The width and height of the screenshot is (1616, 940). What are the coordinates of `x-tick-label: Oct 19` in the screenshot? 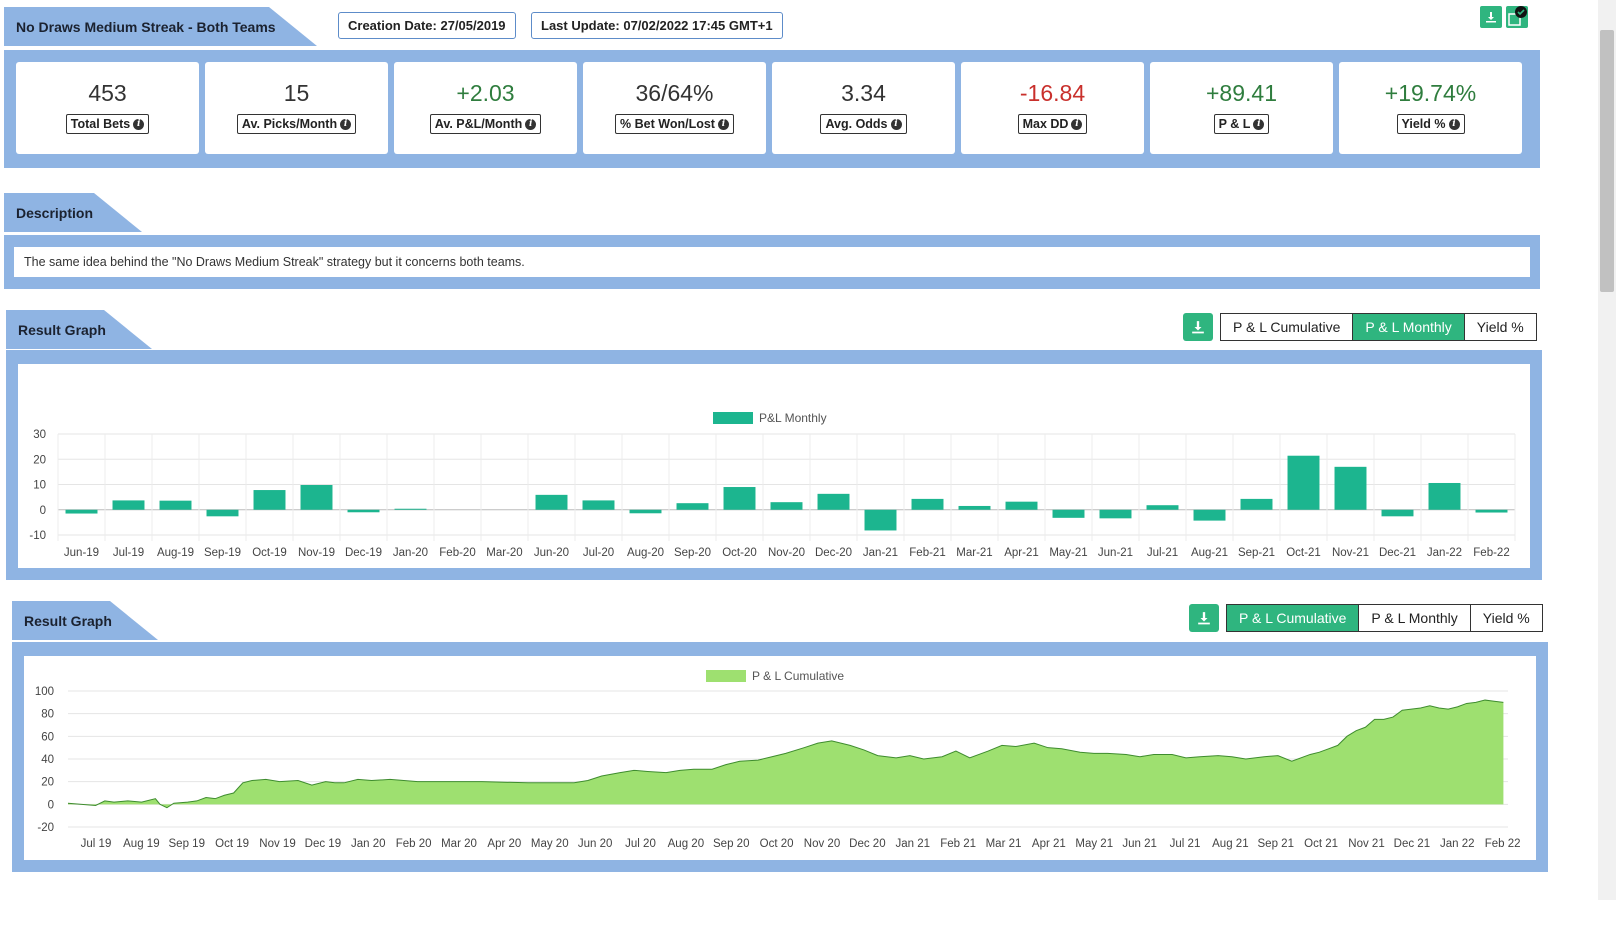 It's located at (232, 844).